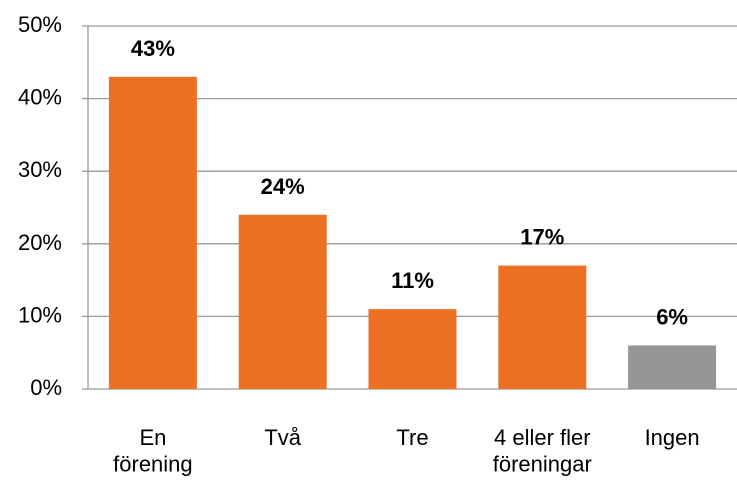 The width and height of the screenshot is (737, 488). Describe the element at coordinates (412, 437) in the screenshot. I see `x-tick-label: Tre` at that location.